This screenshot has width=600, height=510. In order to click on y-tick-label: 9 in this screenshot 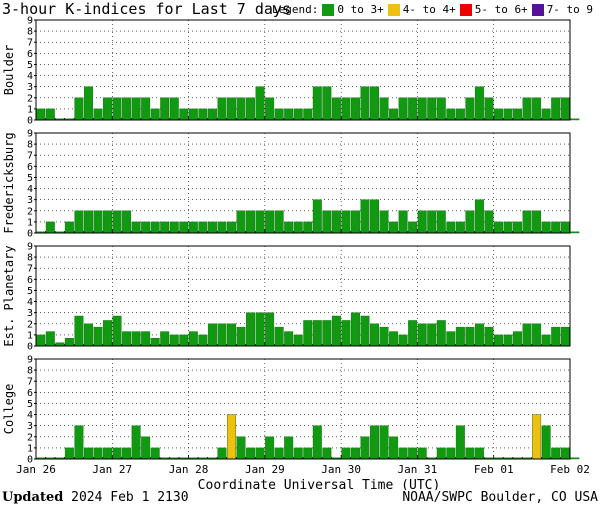, I will do `click(30, 134)`.